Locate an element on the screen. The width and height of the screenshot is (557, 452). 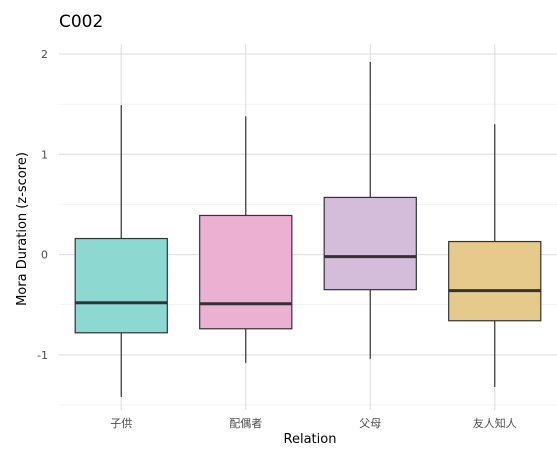
x-axis-title: Relation is located at coordinates (310, 439).